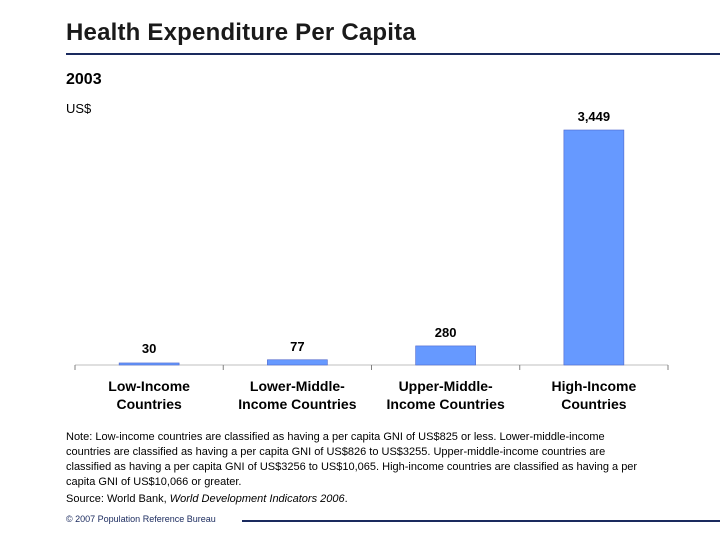 The height and width of the screenshot is (540, 720). I want to click on bar-data-label: 3,449, so click(594, 116).